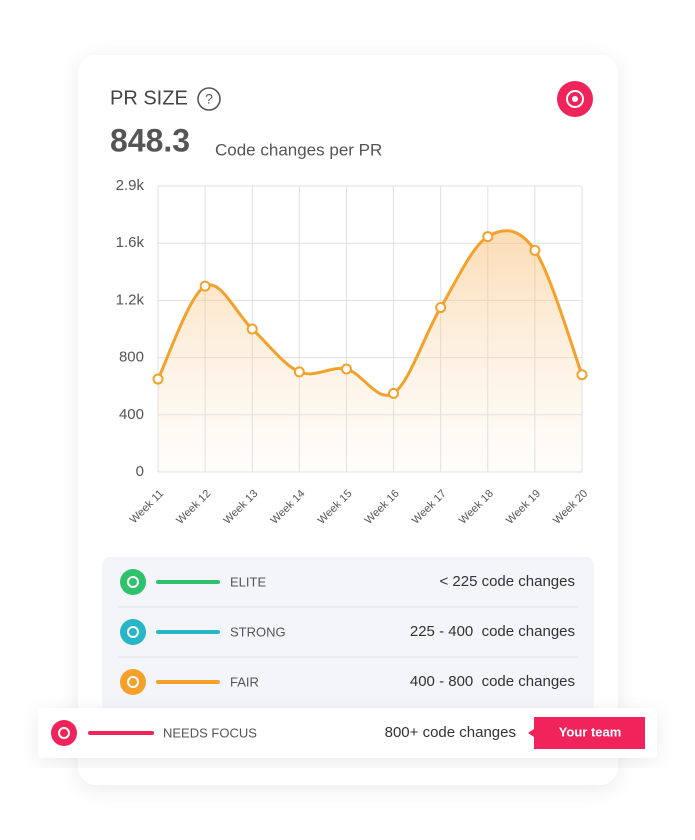 The height and width of the screenshot is (840, 695). Describe the element at coordinates (507, 581) in the screenshot. I see `level-range: < 225 code changes` at that location.